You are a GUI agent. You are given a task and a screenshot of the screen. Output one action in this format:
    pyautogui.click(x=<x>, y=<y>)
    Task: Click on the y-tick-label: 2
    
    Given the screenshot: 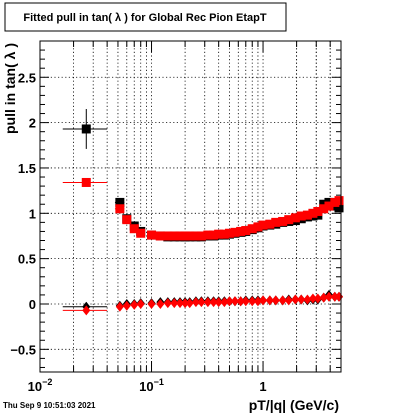 What is the action you would take?
    pyautogui.click(x=32, y=123)
    